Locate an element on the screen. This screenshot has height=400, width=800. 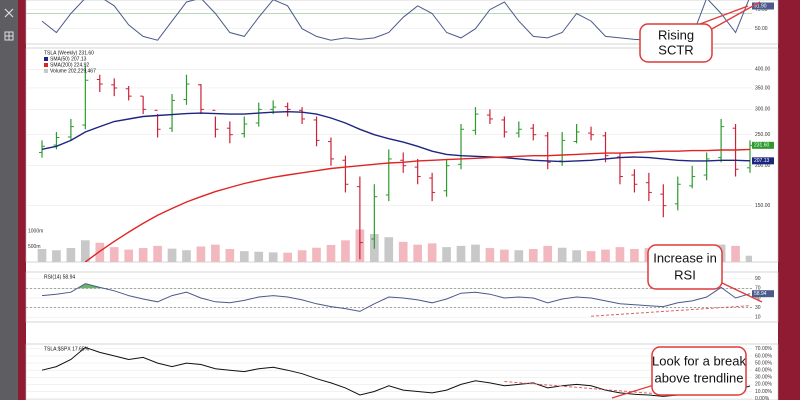
y-tick-label: 75.00 is located at coordinates (761, 10).